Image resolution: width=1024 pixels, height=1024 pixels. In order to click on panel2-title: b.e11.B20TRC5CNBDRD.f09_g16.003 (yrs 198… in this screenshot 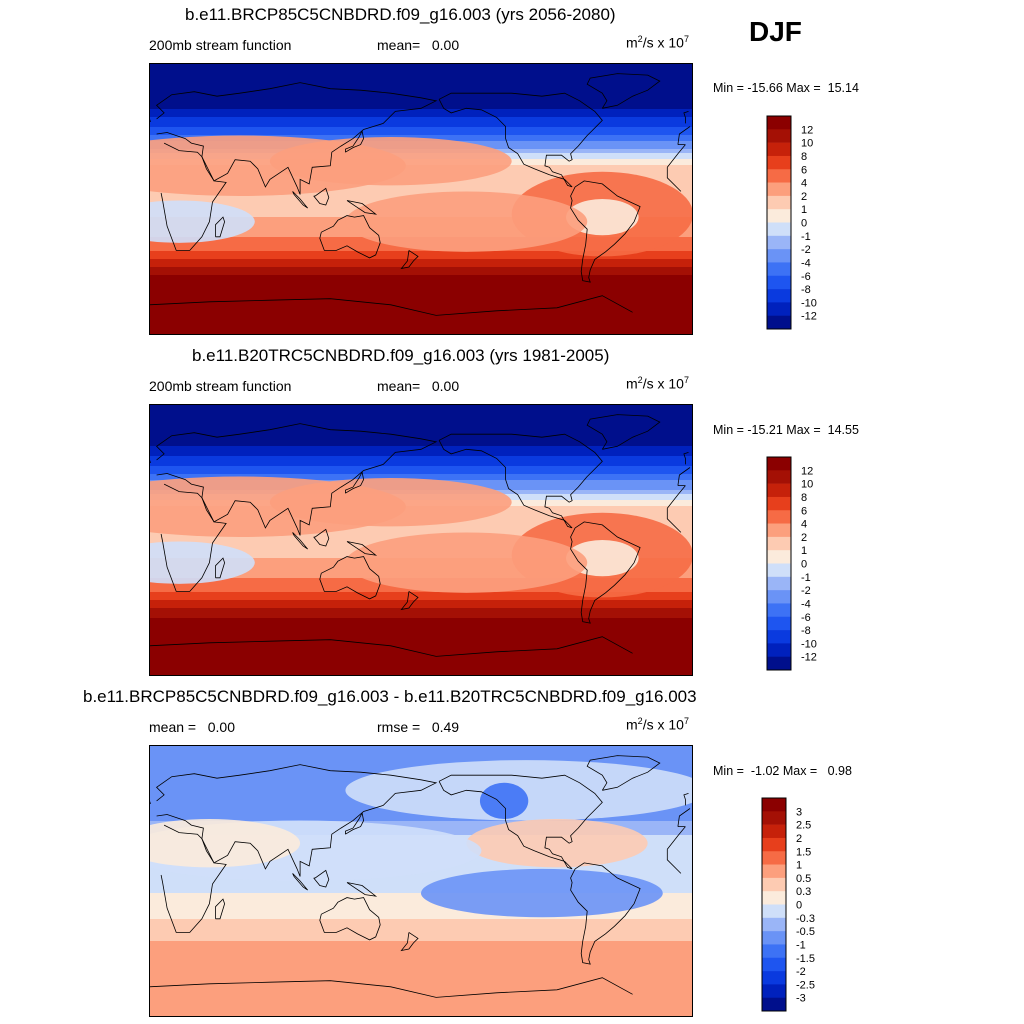, I will do `click(401, 355)`.